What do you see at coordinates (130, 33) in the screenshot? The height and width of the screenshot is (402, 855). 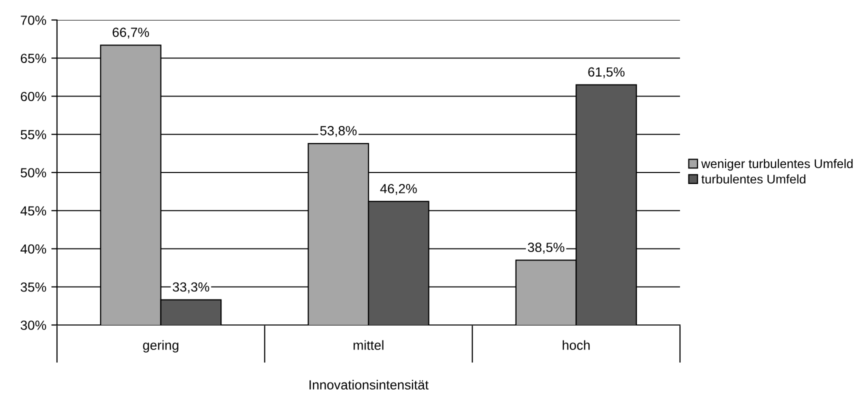 I see `data-label: 66,7%` at bounding box center [130, 33].